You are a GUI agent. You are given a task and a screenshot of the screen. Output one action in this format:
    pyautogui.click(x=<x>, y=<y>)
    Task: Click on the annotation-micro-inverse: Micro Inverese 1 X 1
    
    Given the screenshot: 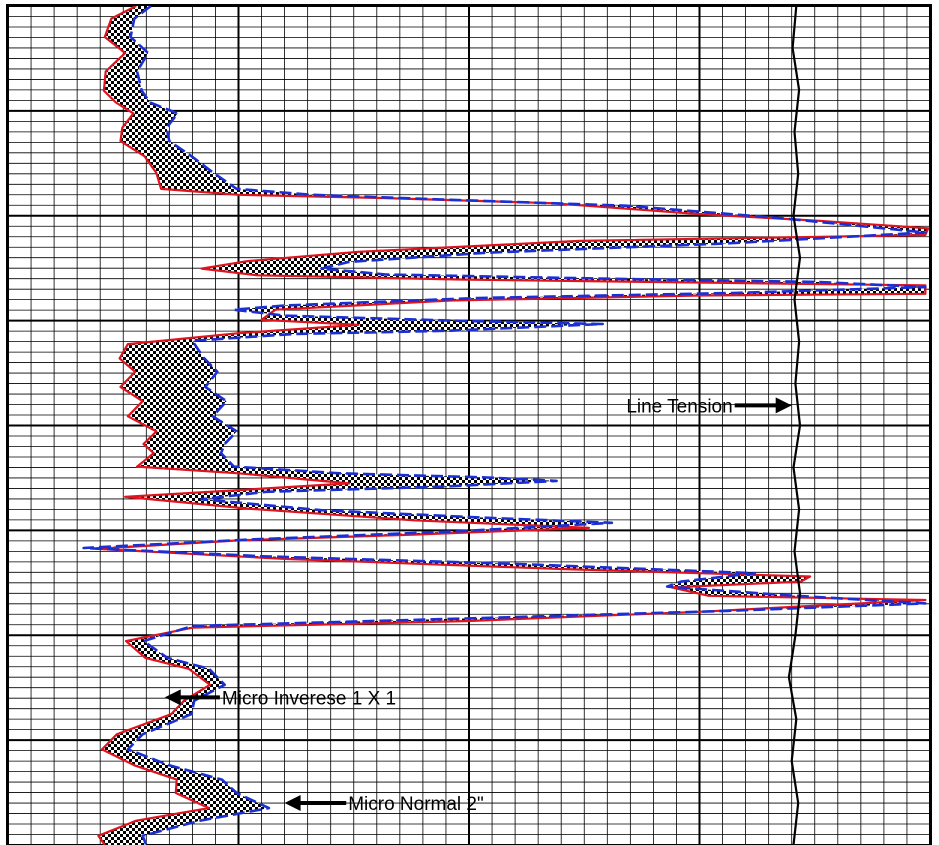 What is the action you would take?
    pyautogui.click(x=280, y=698)
    